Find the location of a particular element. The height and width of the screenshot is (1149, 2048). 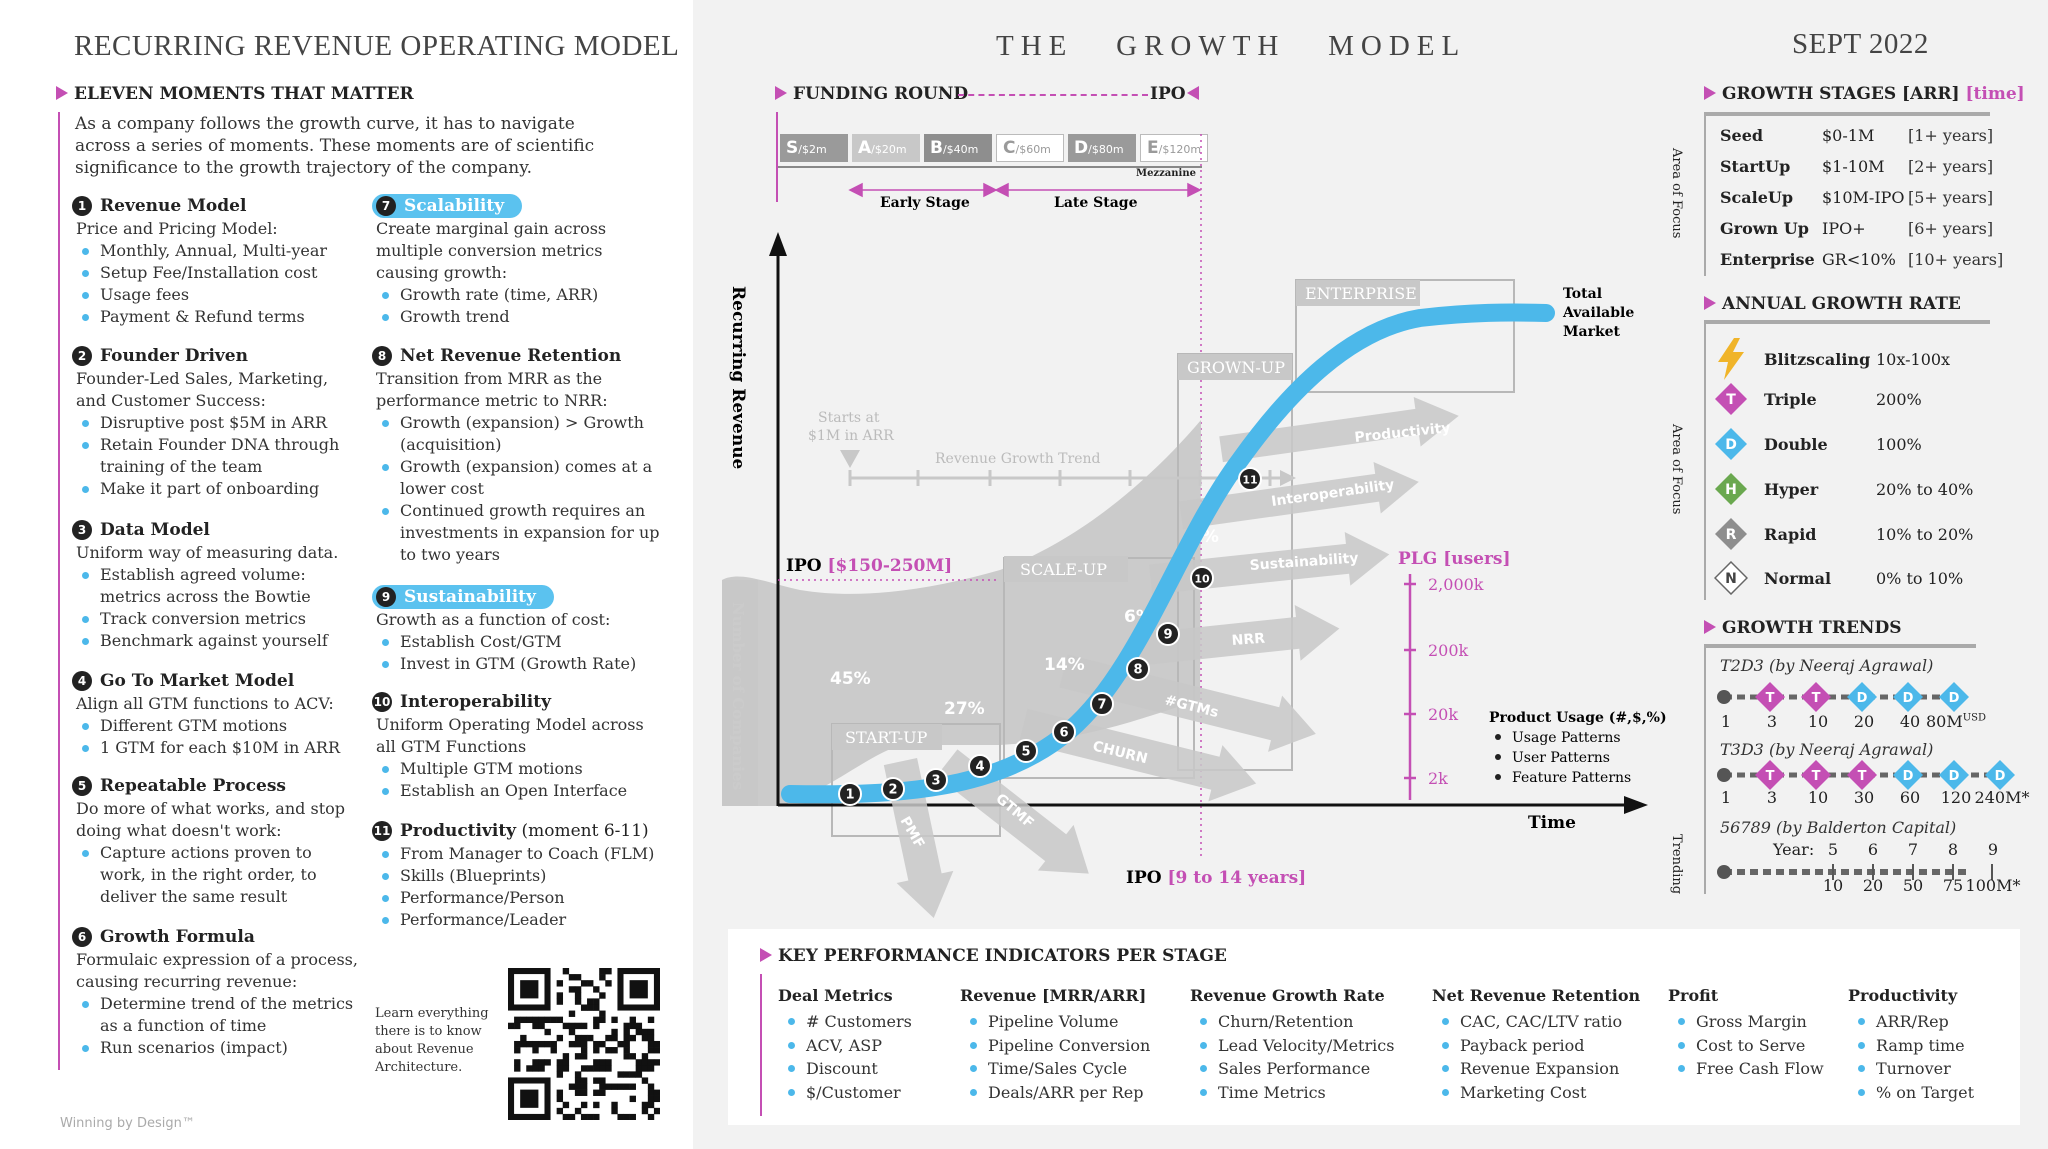

curve-point-label: 10 is located at coordinates (1202, 579).